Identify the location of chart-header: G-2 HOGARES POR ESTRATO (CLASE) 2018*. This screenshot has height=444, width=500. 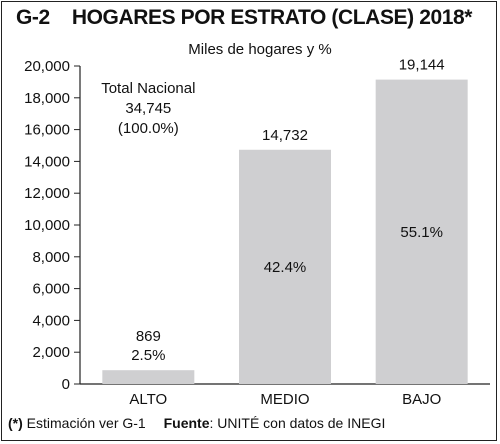
(244, 20).